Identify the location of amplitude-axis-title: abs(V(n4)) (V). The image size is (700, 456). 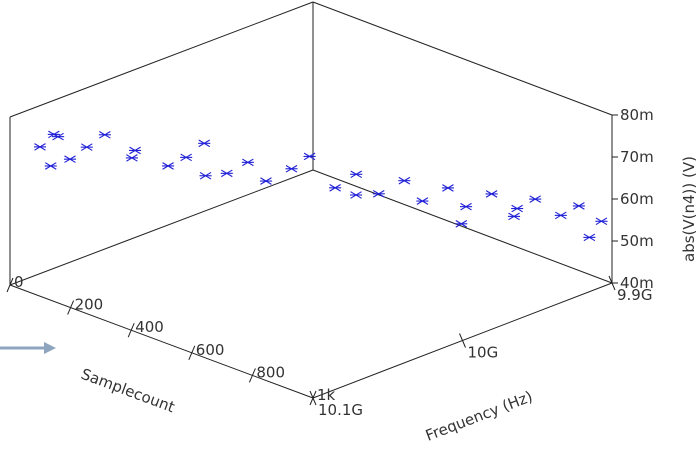
(689, 209).